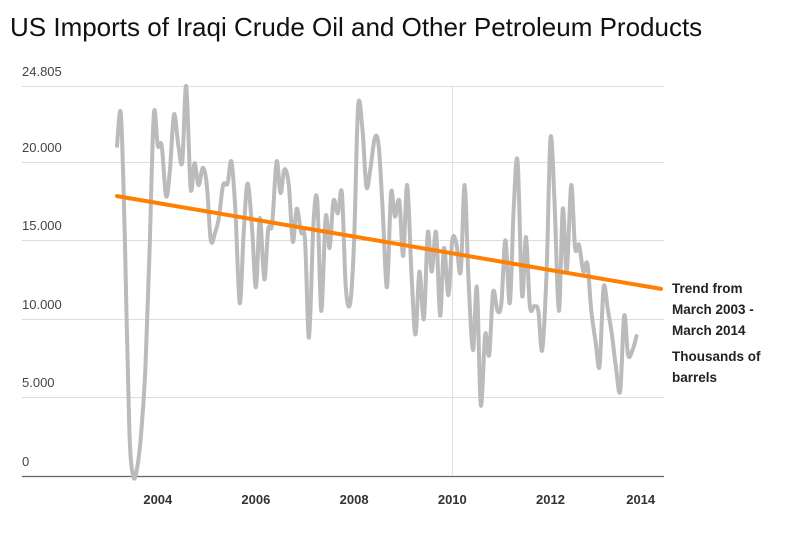 The height and width of the screenshot is (539, 800). I want to click on y-tick-label: 20.000, so click(42, 147).